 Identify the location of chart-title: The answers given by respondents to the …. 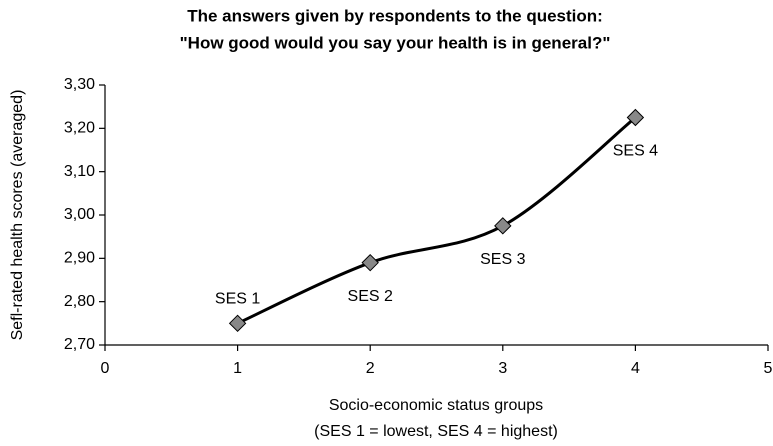
(395, 15).